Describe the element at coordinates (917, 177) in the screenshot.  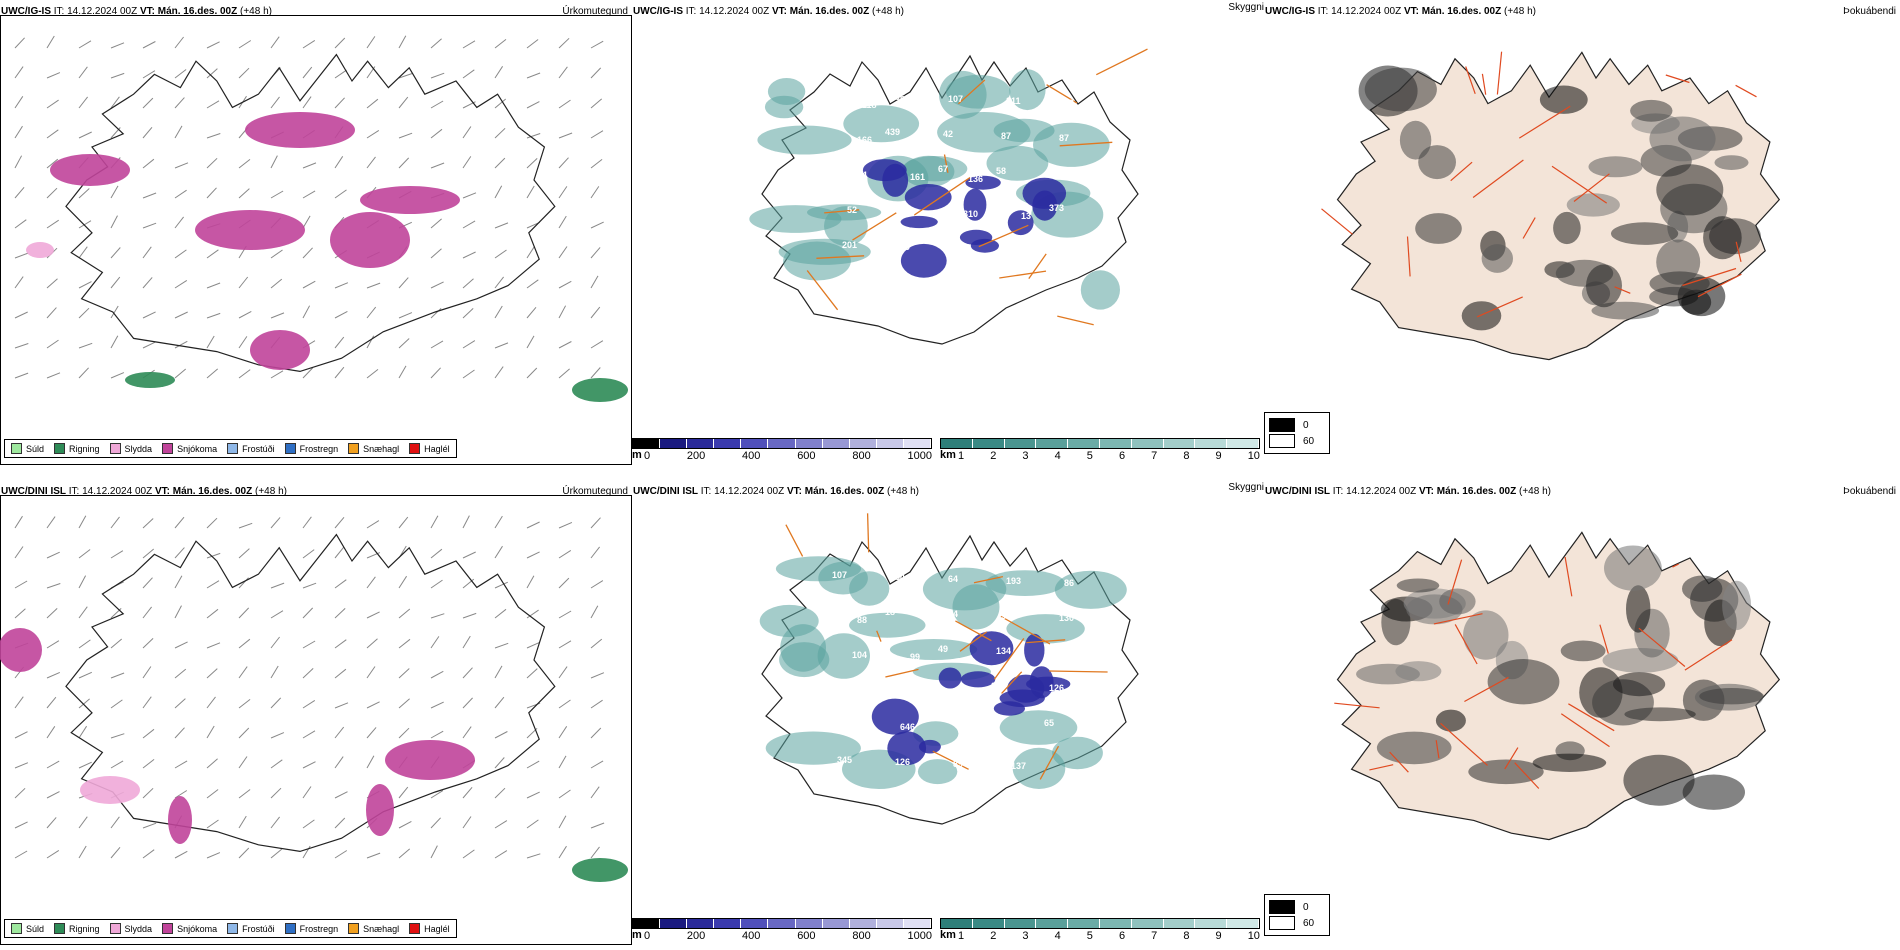
I see `cloud-base-label: 161` at that location.